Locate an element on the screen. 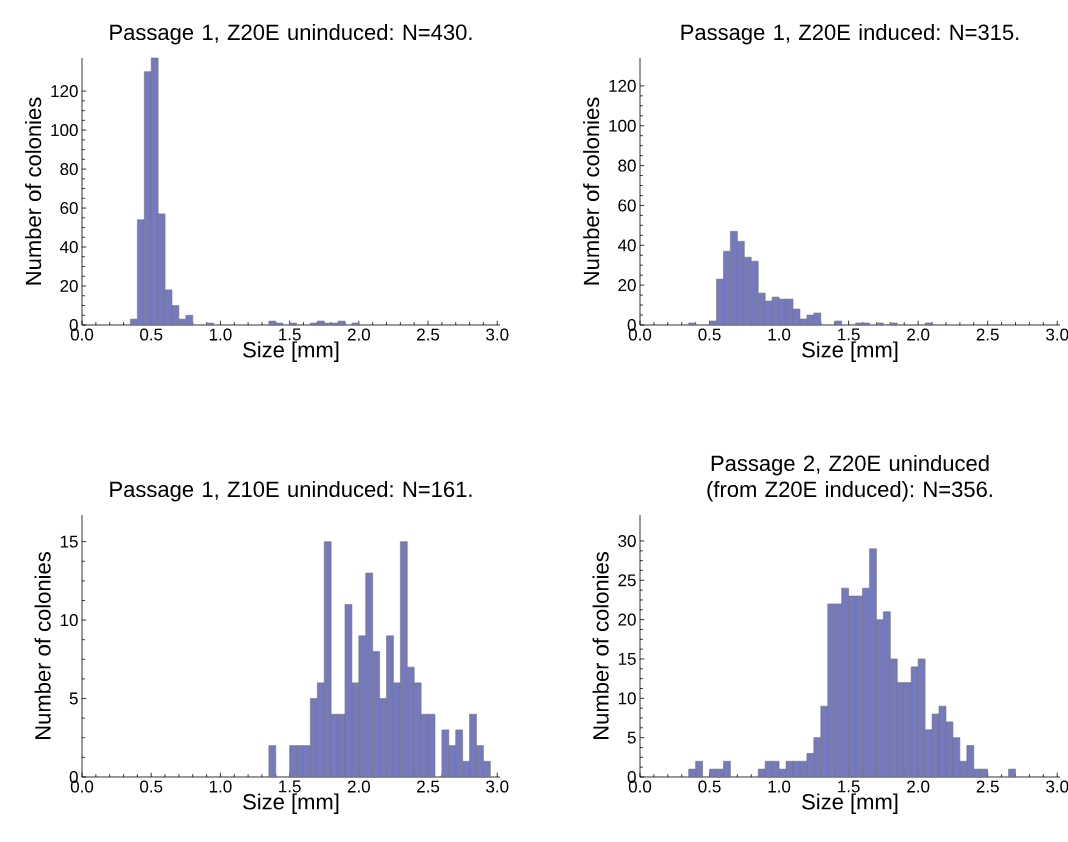 This screenshot has width=1068, height=842. chart-title: Passage 1, Z20E uninduced: N=430. is located at coordinates (291, 34).